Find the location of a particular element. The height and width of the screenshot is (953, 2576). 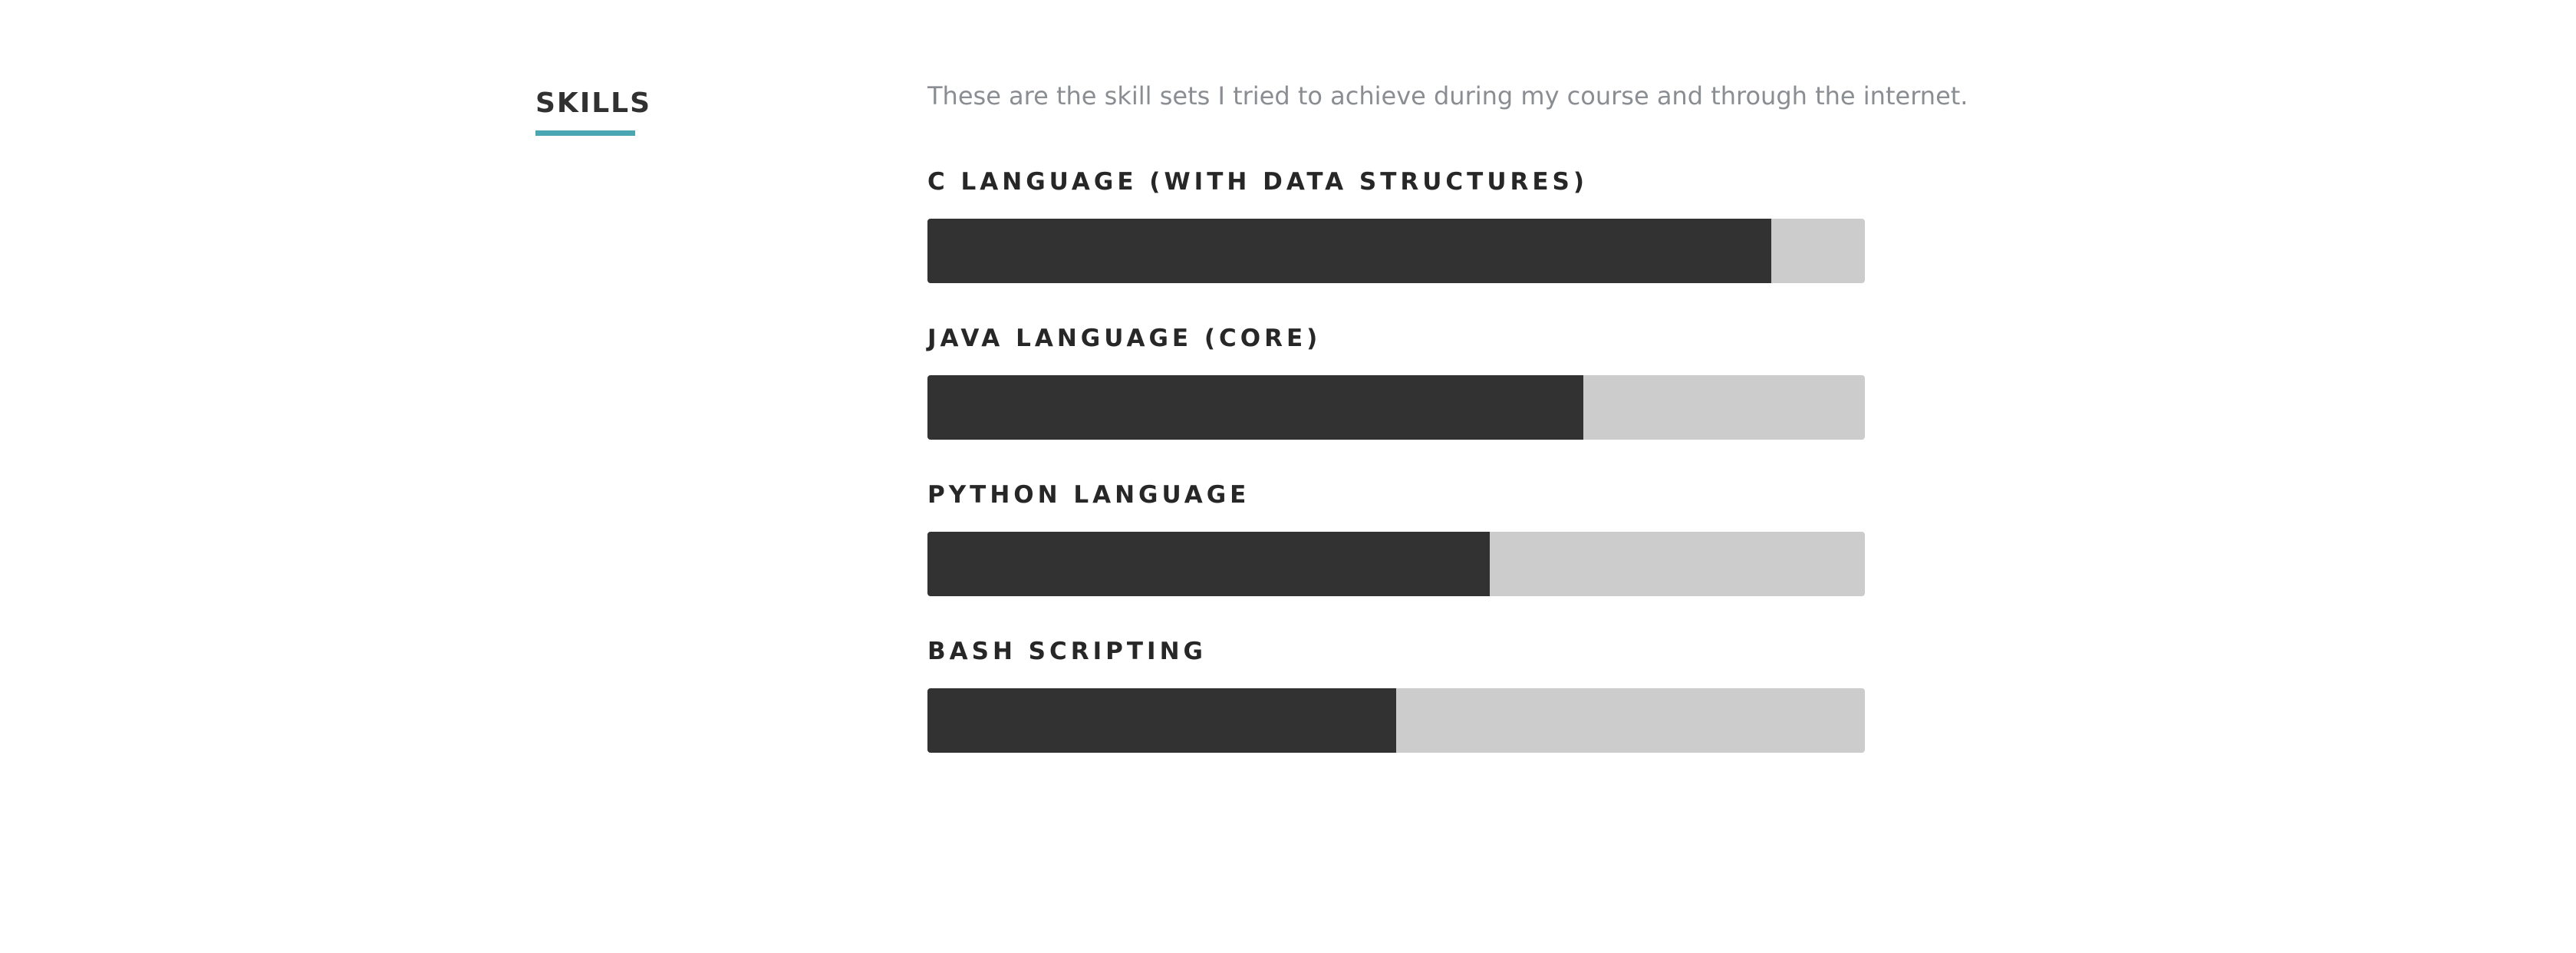

skill-label: PYTHON LANGUAGE is located at coordinates (1088, 495).